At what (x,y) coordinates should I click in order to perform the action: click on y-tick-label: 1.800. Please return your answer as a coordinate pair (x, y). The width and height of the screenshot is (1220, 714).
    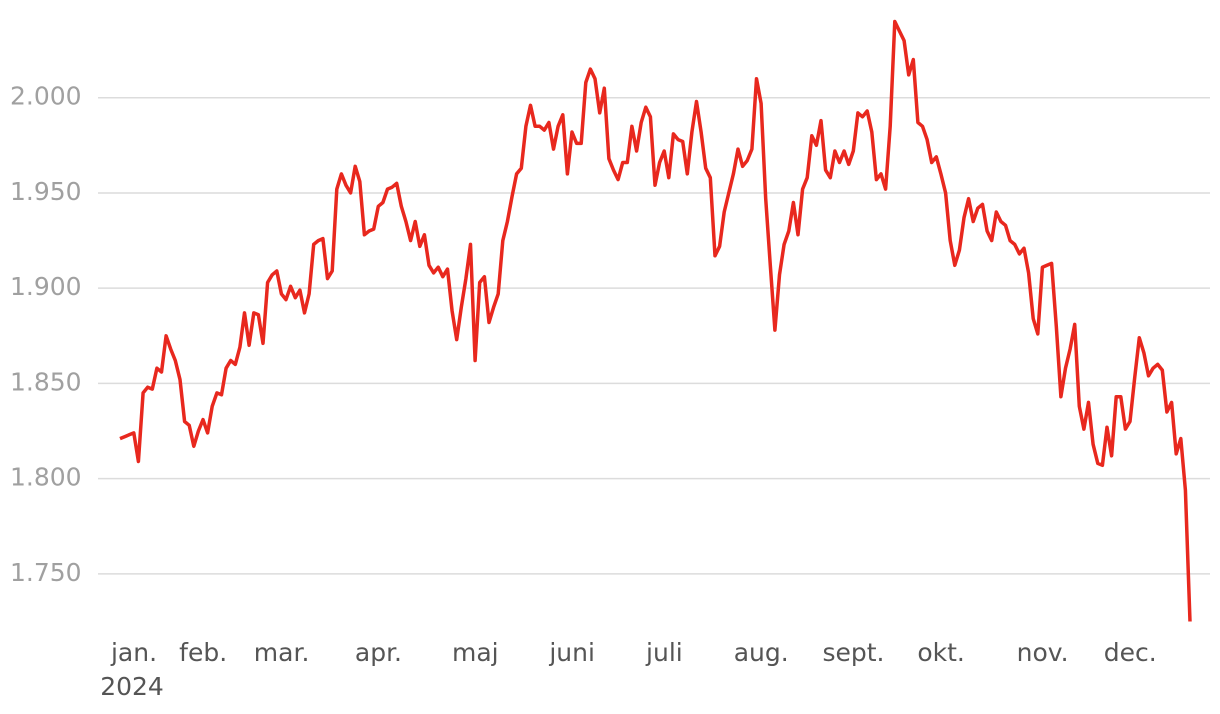
    Looking at the image, I should click on (46, 477).